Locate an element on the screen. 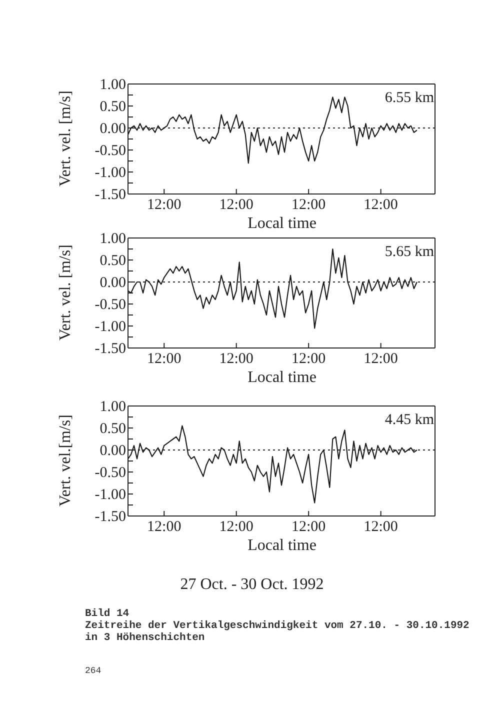 This screenshot has height=716, width=504. annotation: 6.55 km is located at coordinates (409, 98).